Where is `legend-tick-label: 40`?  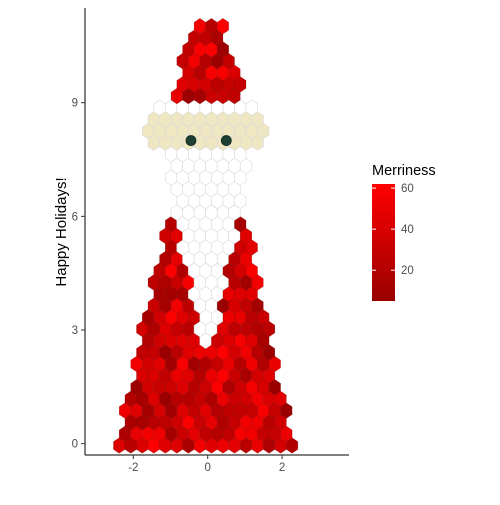 legend-tick-label: 40 is located at coordinates (407, 230).